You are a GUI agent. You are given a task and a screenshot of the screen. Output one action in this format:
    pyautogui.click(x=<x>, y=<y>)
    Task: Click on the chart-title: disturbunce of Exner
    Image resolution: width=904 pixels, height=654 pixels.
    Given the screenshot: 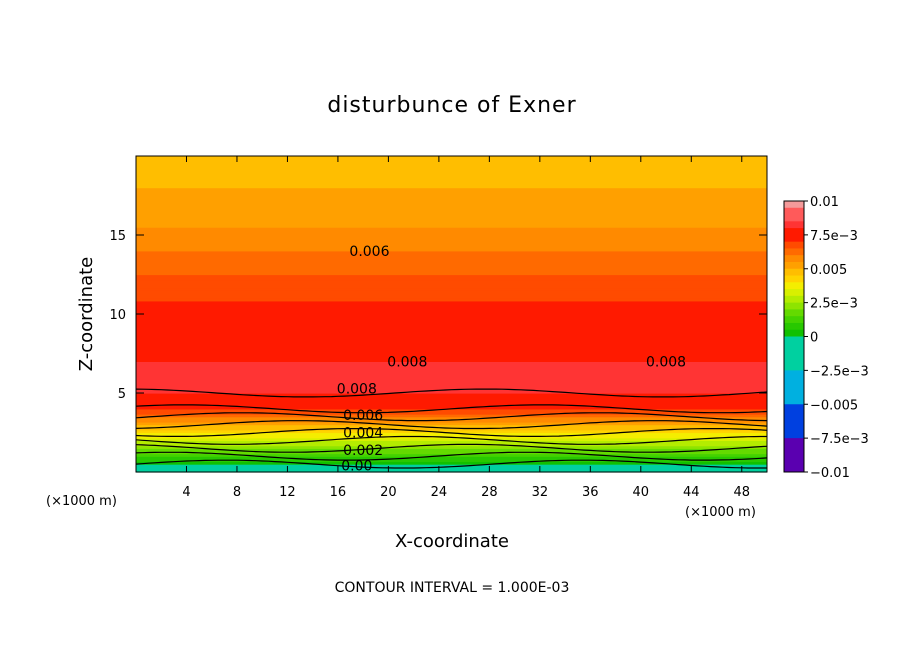 What is the action you would take?
    pyautogui.click(x=451, y=105)
    